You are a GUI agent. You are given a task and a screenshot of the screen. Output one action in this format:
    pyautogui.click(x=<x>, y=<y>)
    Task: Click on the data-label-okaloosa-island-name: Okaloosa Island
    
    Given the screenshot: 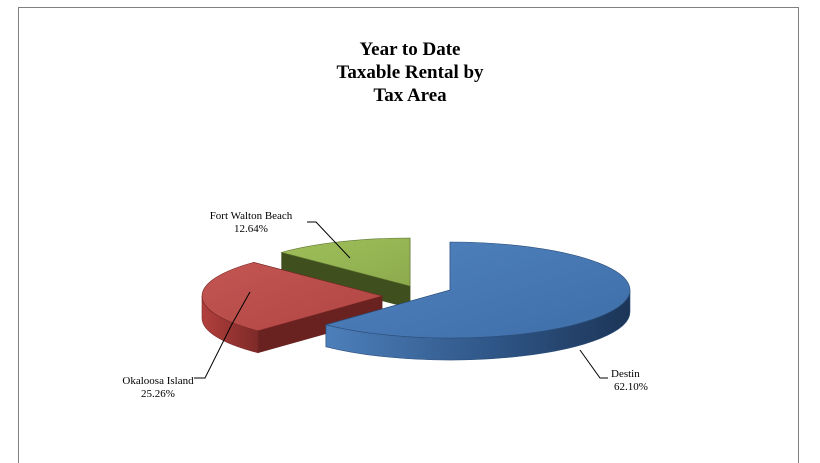 What is the action you would take?
    pyautogui.click(x=158, y=381)
    